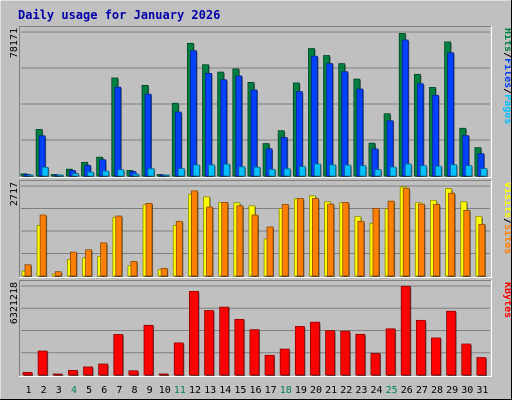 This screenshot has width=512, height=404. I want to click on x-tick-label: 11, so click(180, 390).